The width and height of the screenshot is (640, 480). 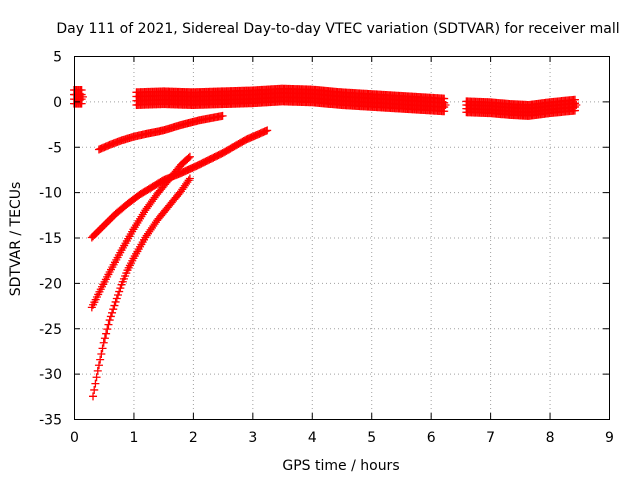 I want to click on y-axis-label: SDTVAR / TECUs, so click(x=16, y=239).